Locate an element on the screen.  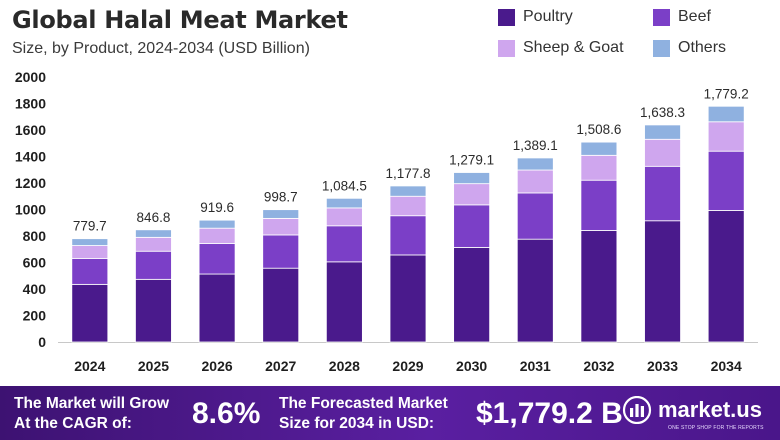
x-tick-label: 2028 is located at coordinates (344, 366).